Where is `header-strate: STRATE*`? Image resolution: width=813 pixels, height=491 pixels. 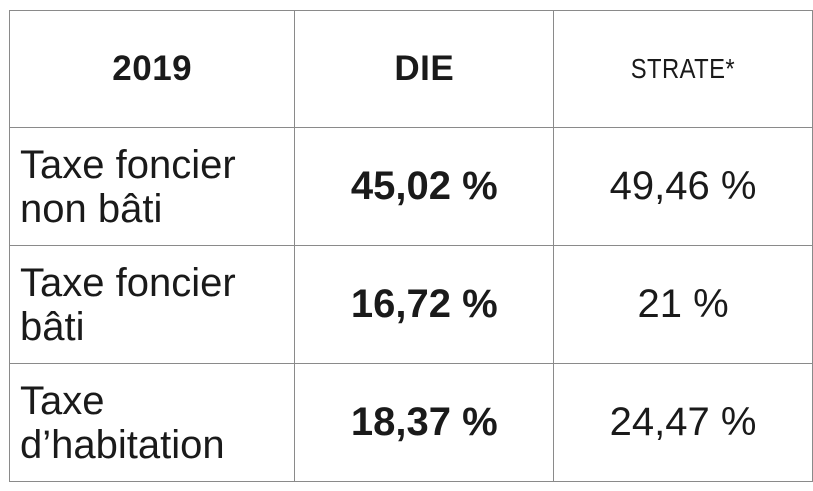 header-strate: STRATE* is located at coordinates (683, 68).